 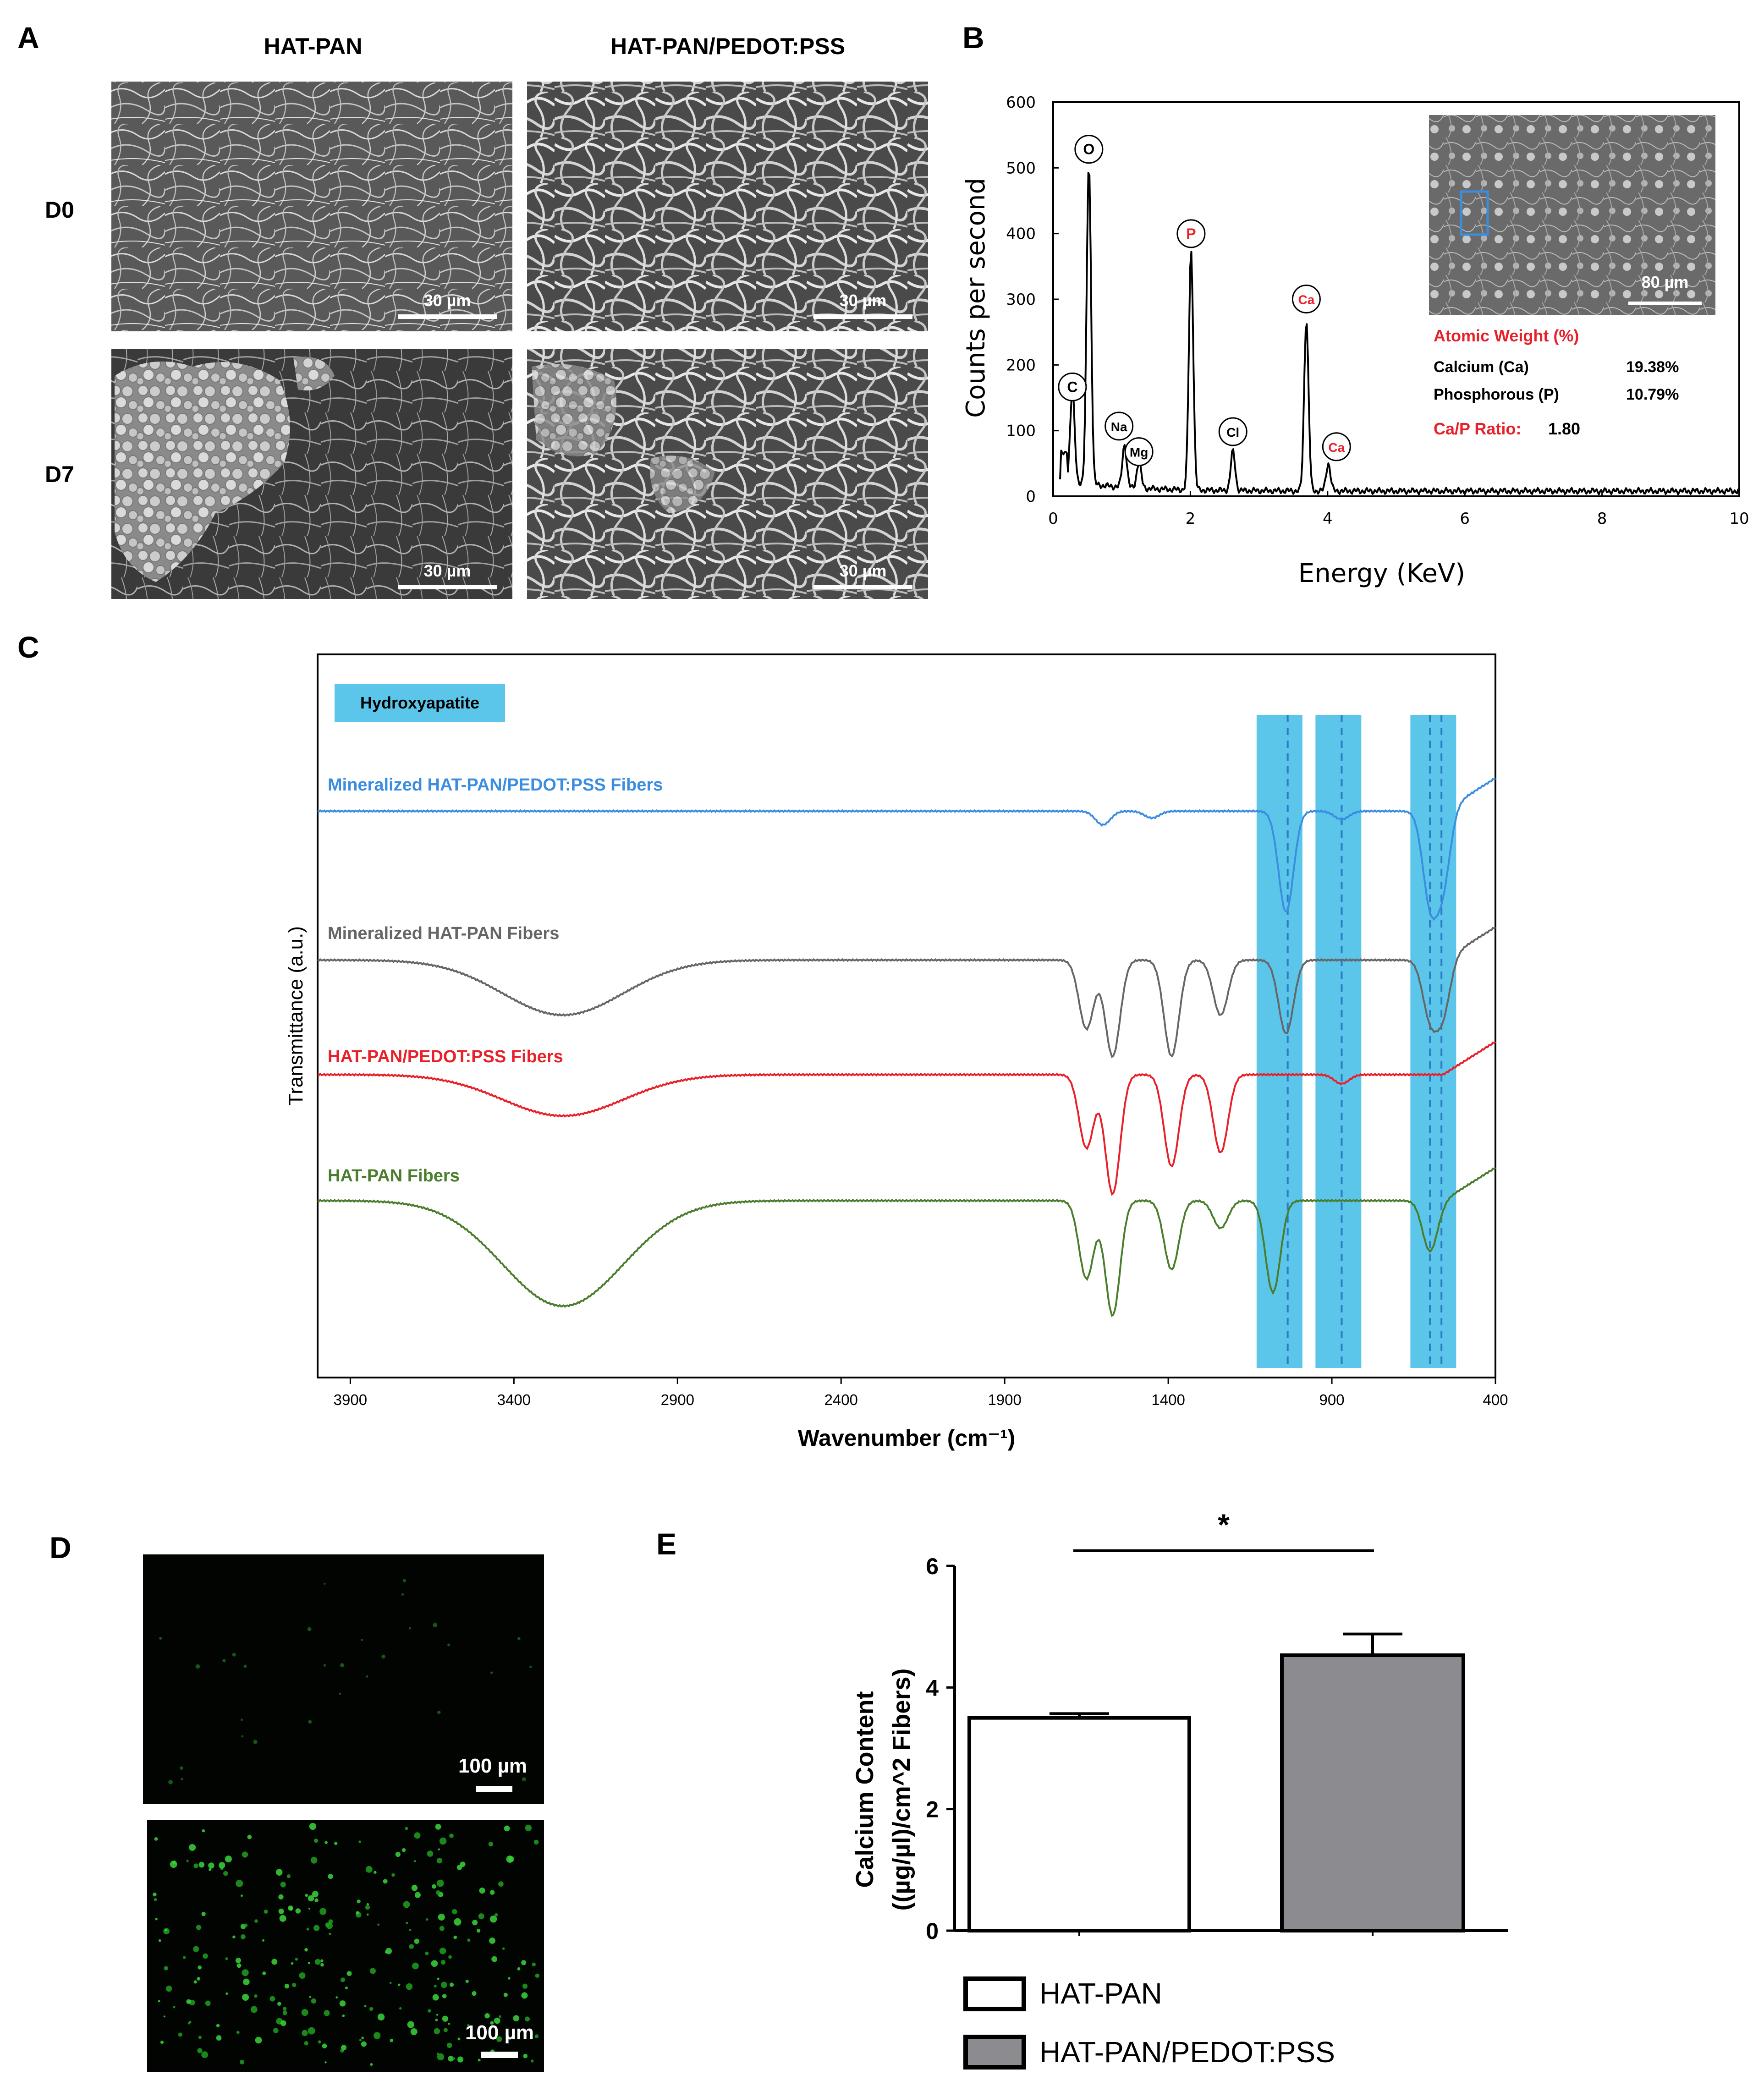 What do you see at coordinates (1652, 367) in the screenshot?
I see `calcium-value: 19.38%` at bounding box center [1652, 367].